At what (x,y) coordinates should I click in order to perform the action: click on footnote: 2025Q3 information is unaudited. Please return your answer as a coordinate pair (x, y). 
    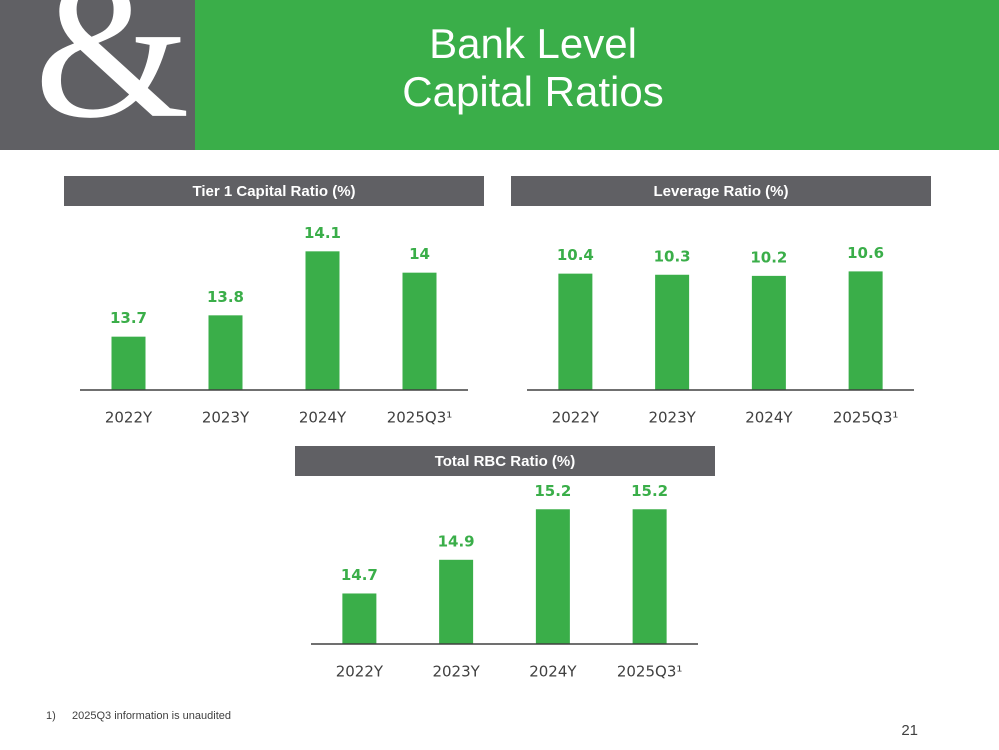
    Looking at the image, I should click on (151, 716).